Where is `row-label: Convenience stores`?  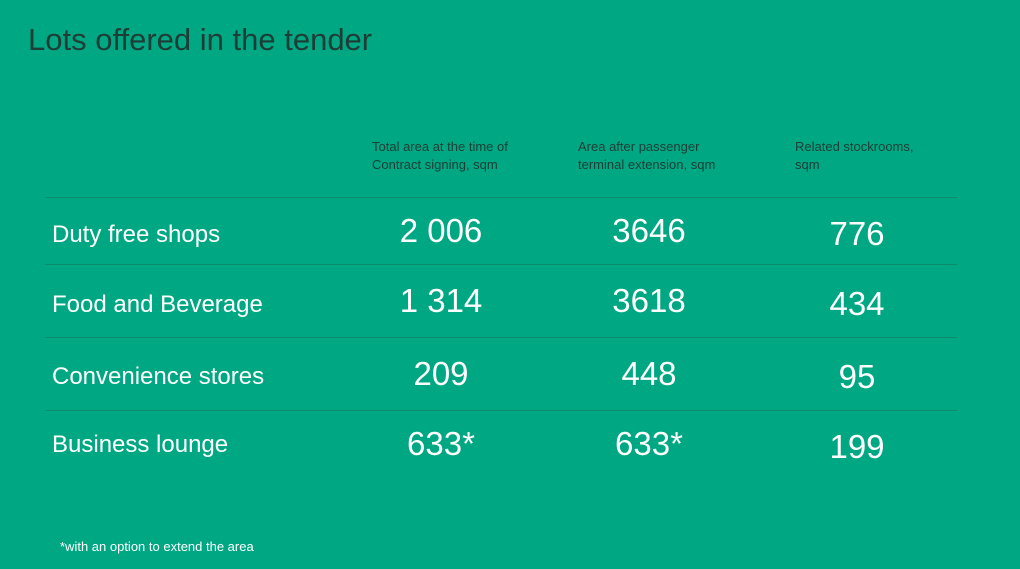
row-label: Convenience stores is located at coordinates (158, 376).